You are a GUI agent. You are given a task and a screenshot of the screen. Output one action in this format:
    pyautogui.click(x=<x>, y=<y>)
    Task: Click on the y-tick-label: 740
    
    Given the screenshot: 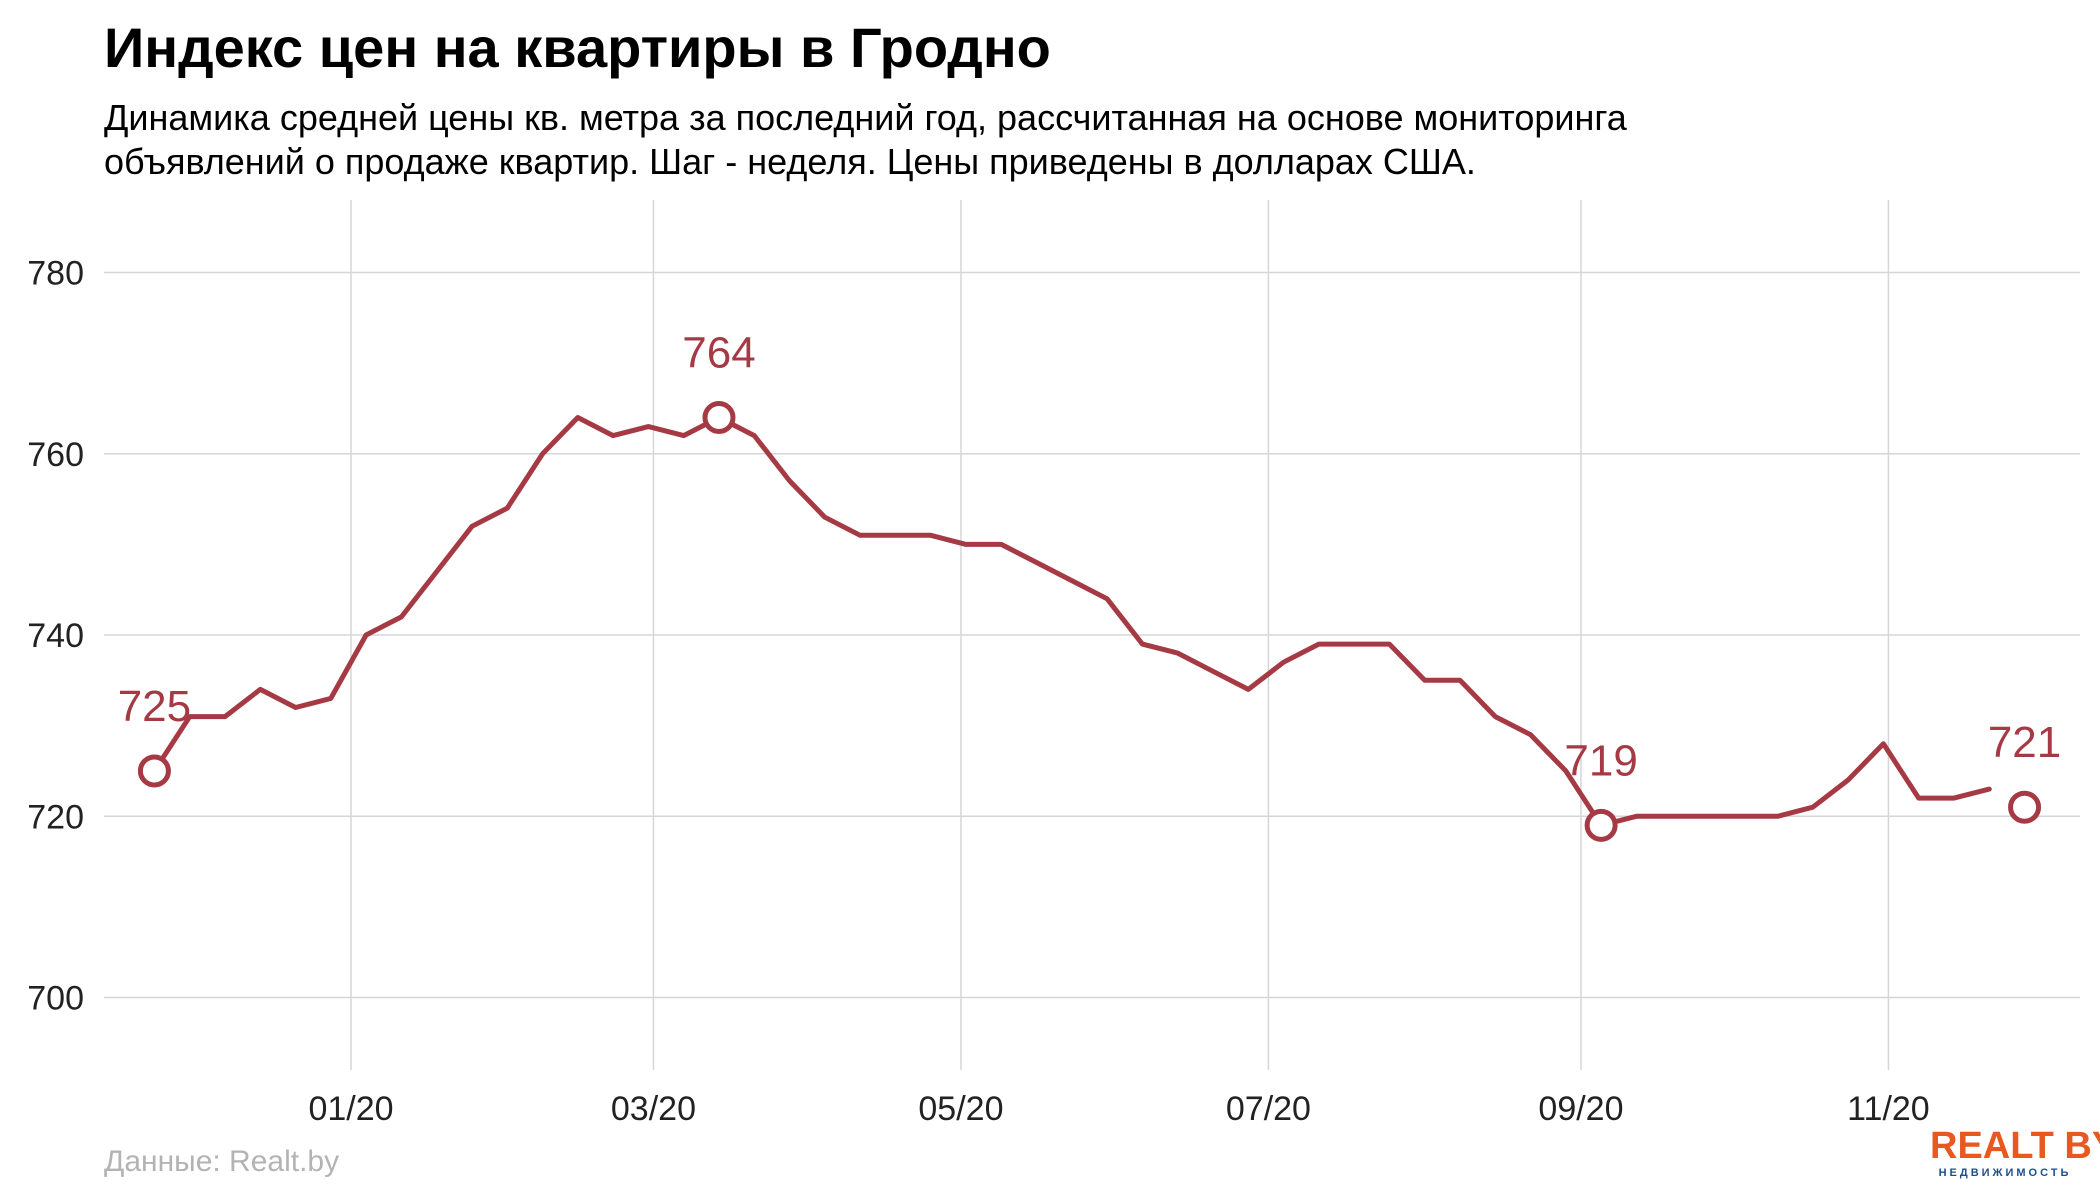 What is the action you would take?
    pyautogui.click(x=55, y=636)
    